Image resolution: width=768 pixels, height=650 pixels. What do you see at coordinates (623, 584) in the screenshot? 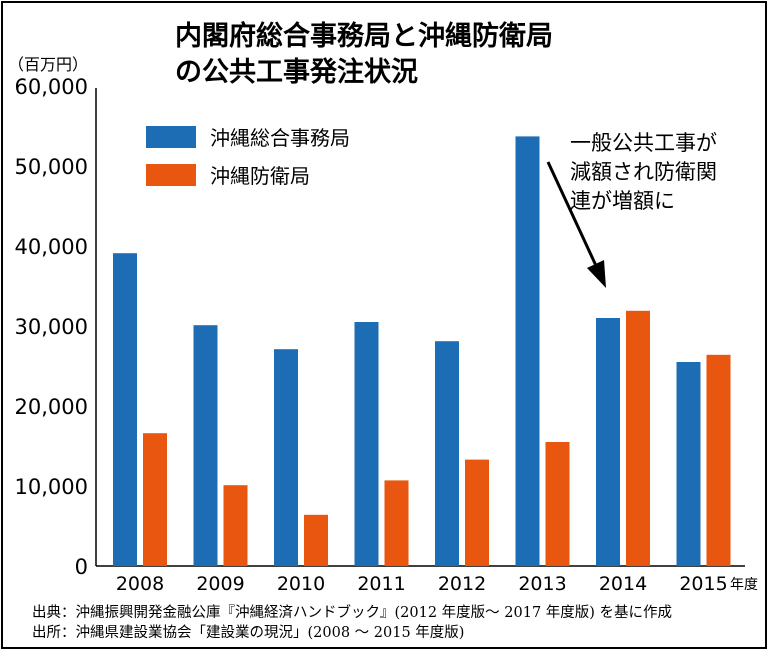
I see `x-tick-label: 2014` at bounding box center [623, 584].